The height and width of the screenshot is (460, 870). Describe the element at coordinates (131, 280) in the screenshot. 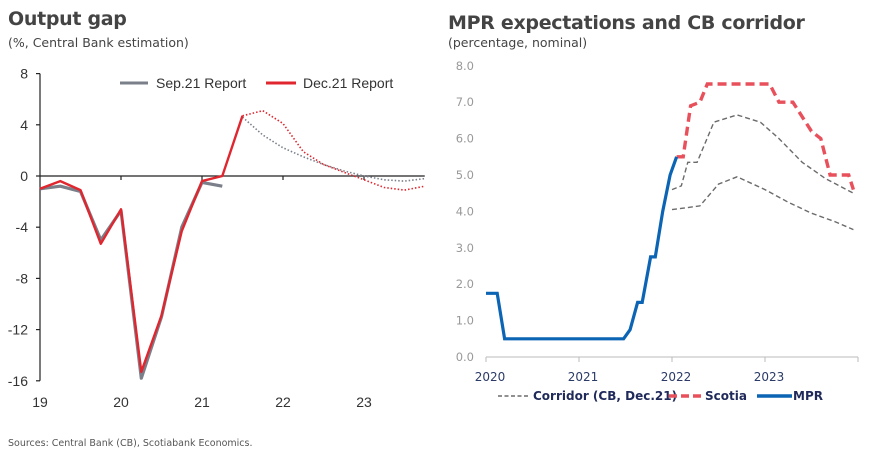

I see `sep-report-line` at that location.